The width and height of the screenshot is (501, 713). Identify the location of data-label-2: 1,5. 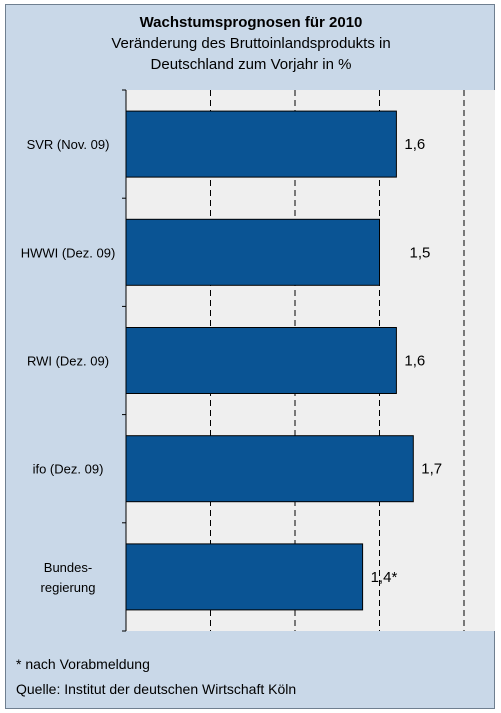
(420, 252).